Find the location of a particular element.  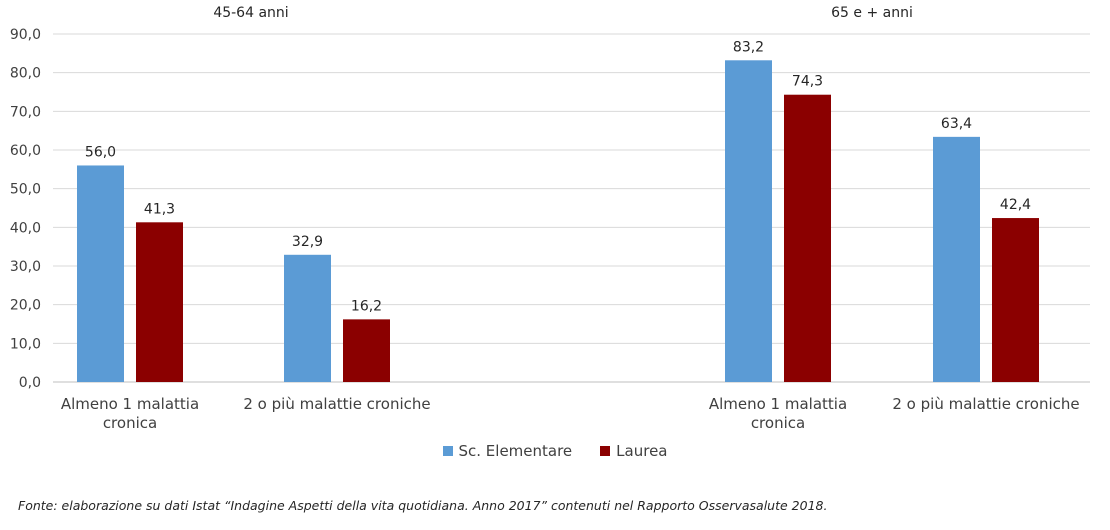

y-tick-label: 10,0 is located at coordinates (25, 344).